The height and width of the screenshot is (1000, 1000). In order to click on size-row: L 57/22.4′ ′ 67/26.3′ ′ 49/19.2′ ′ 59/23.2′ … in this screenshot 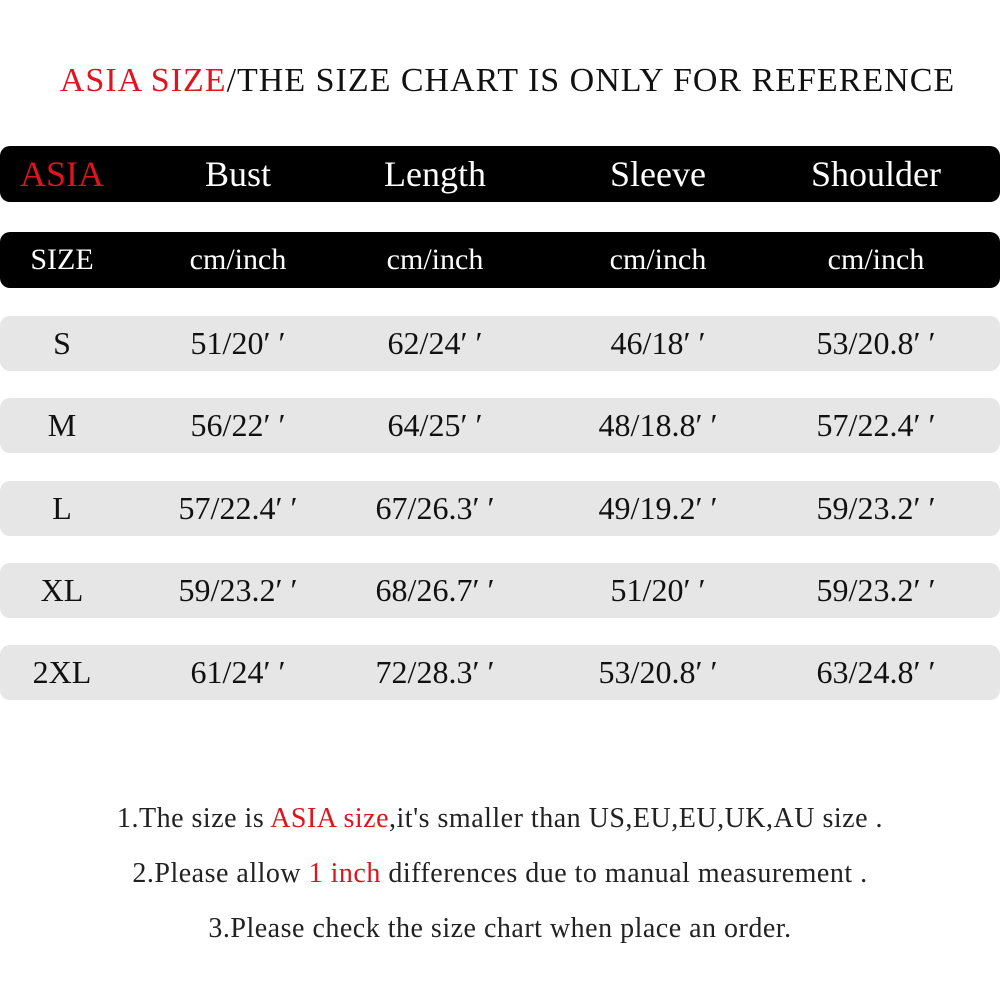, I will do `click(500, 508)`.